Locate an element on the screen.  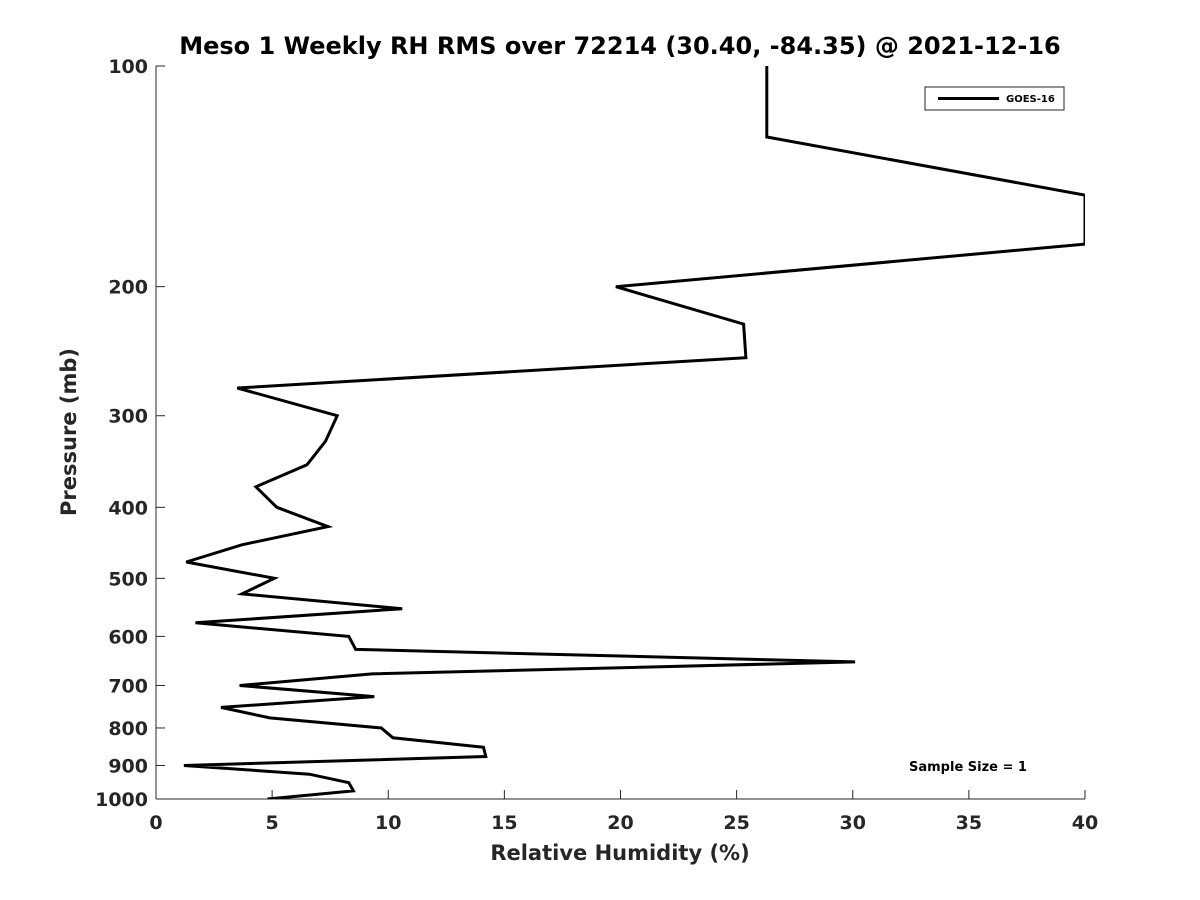
y-tick-label: 1000 is located at coordinates (121, 800).